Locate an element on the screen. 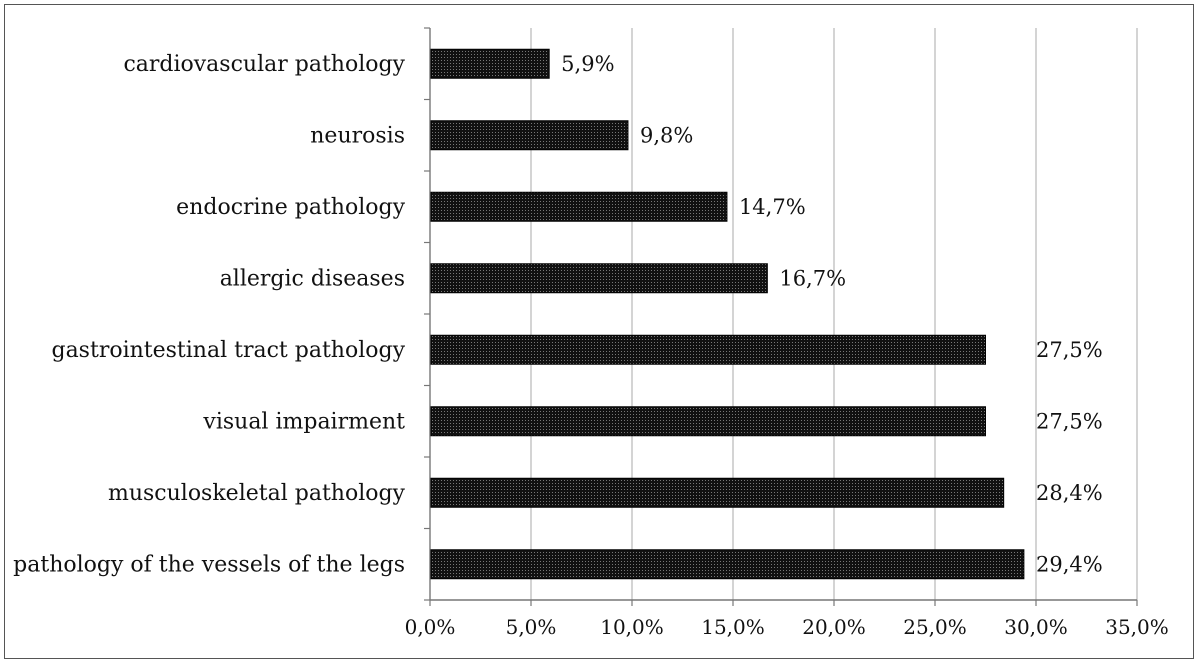 This screenshot has width=1200, height=665. x-tick-label: 25,0% is located at coordinates (935, 627).